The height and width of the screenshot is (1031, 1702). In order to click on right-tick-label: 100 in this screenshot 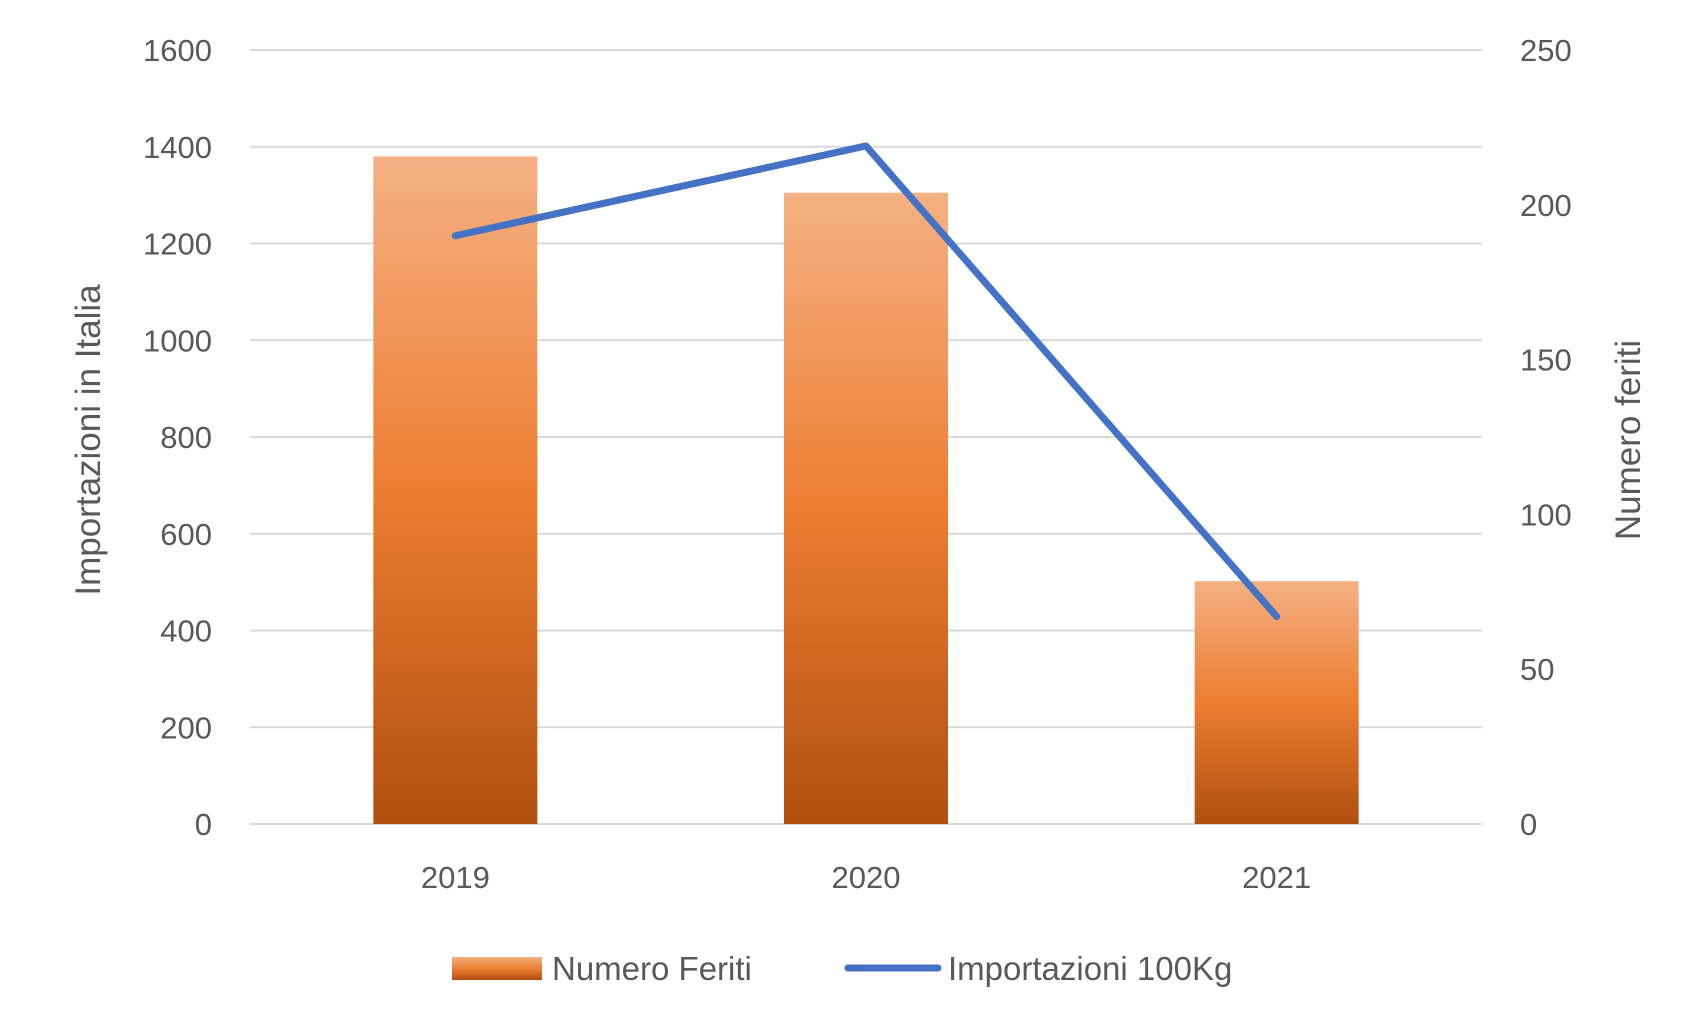, I will do `click(1546, 514)`.